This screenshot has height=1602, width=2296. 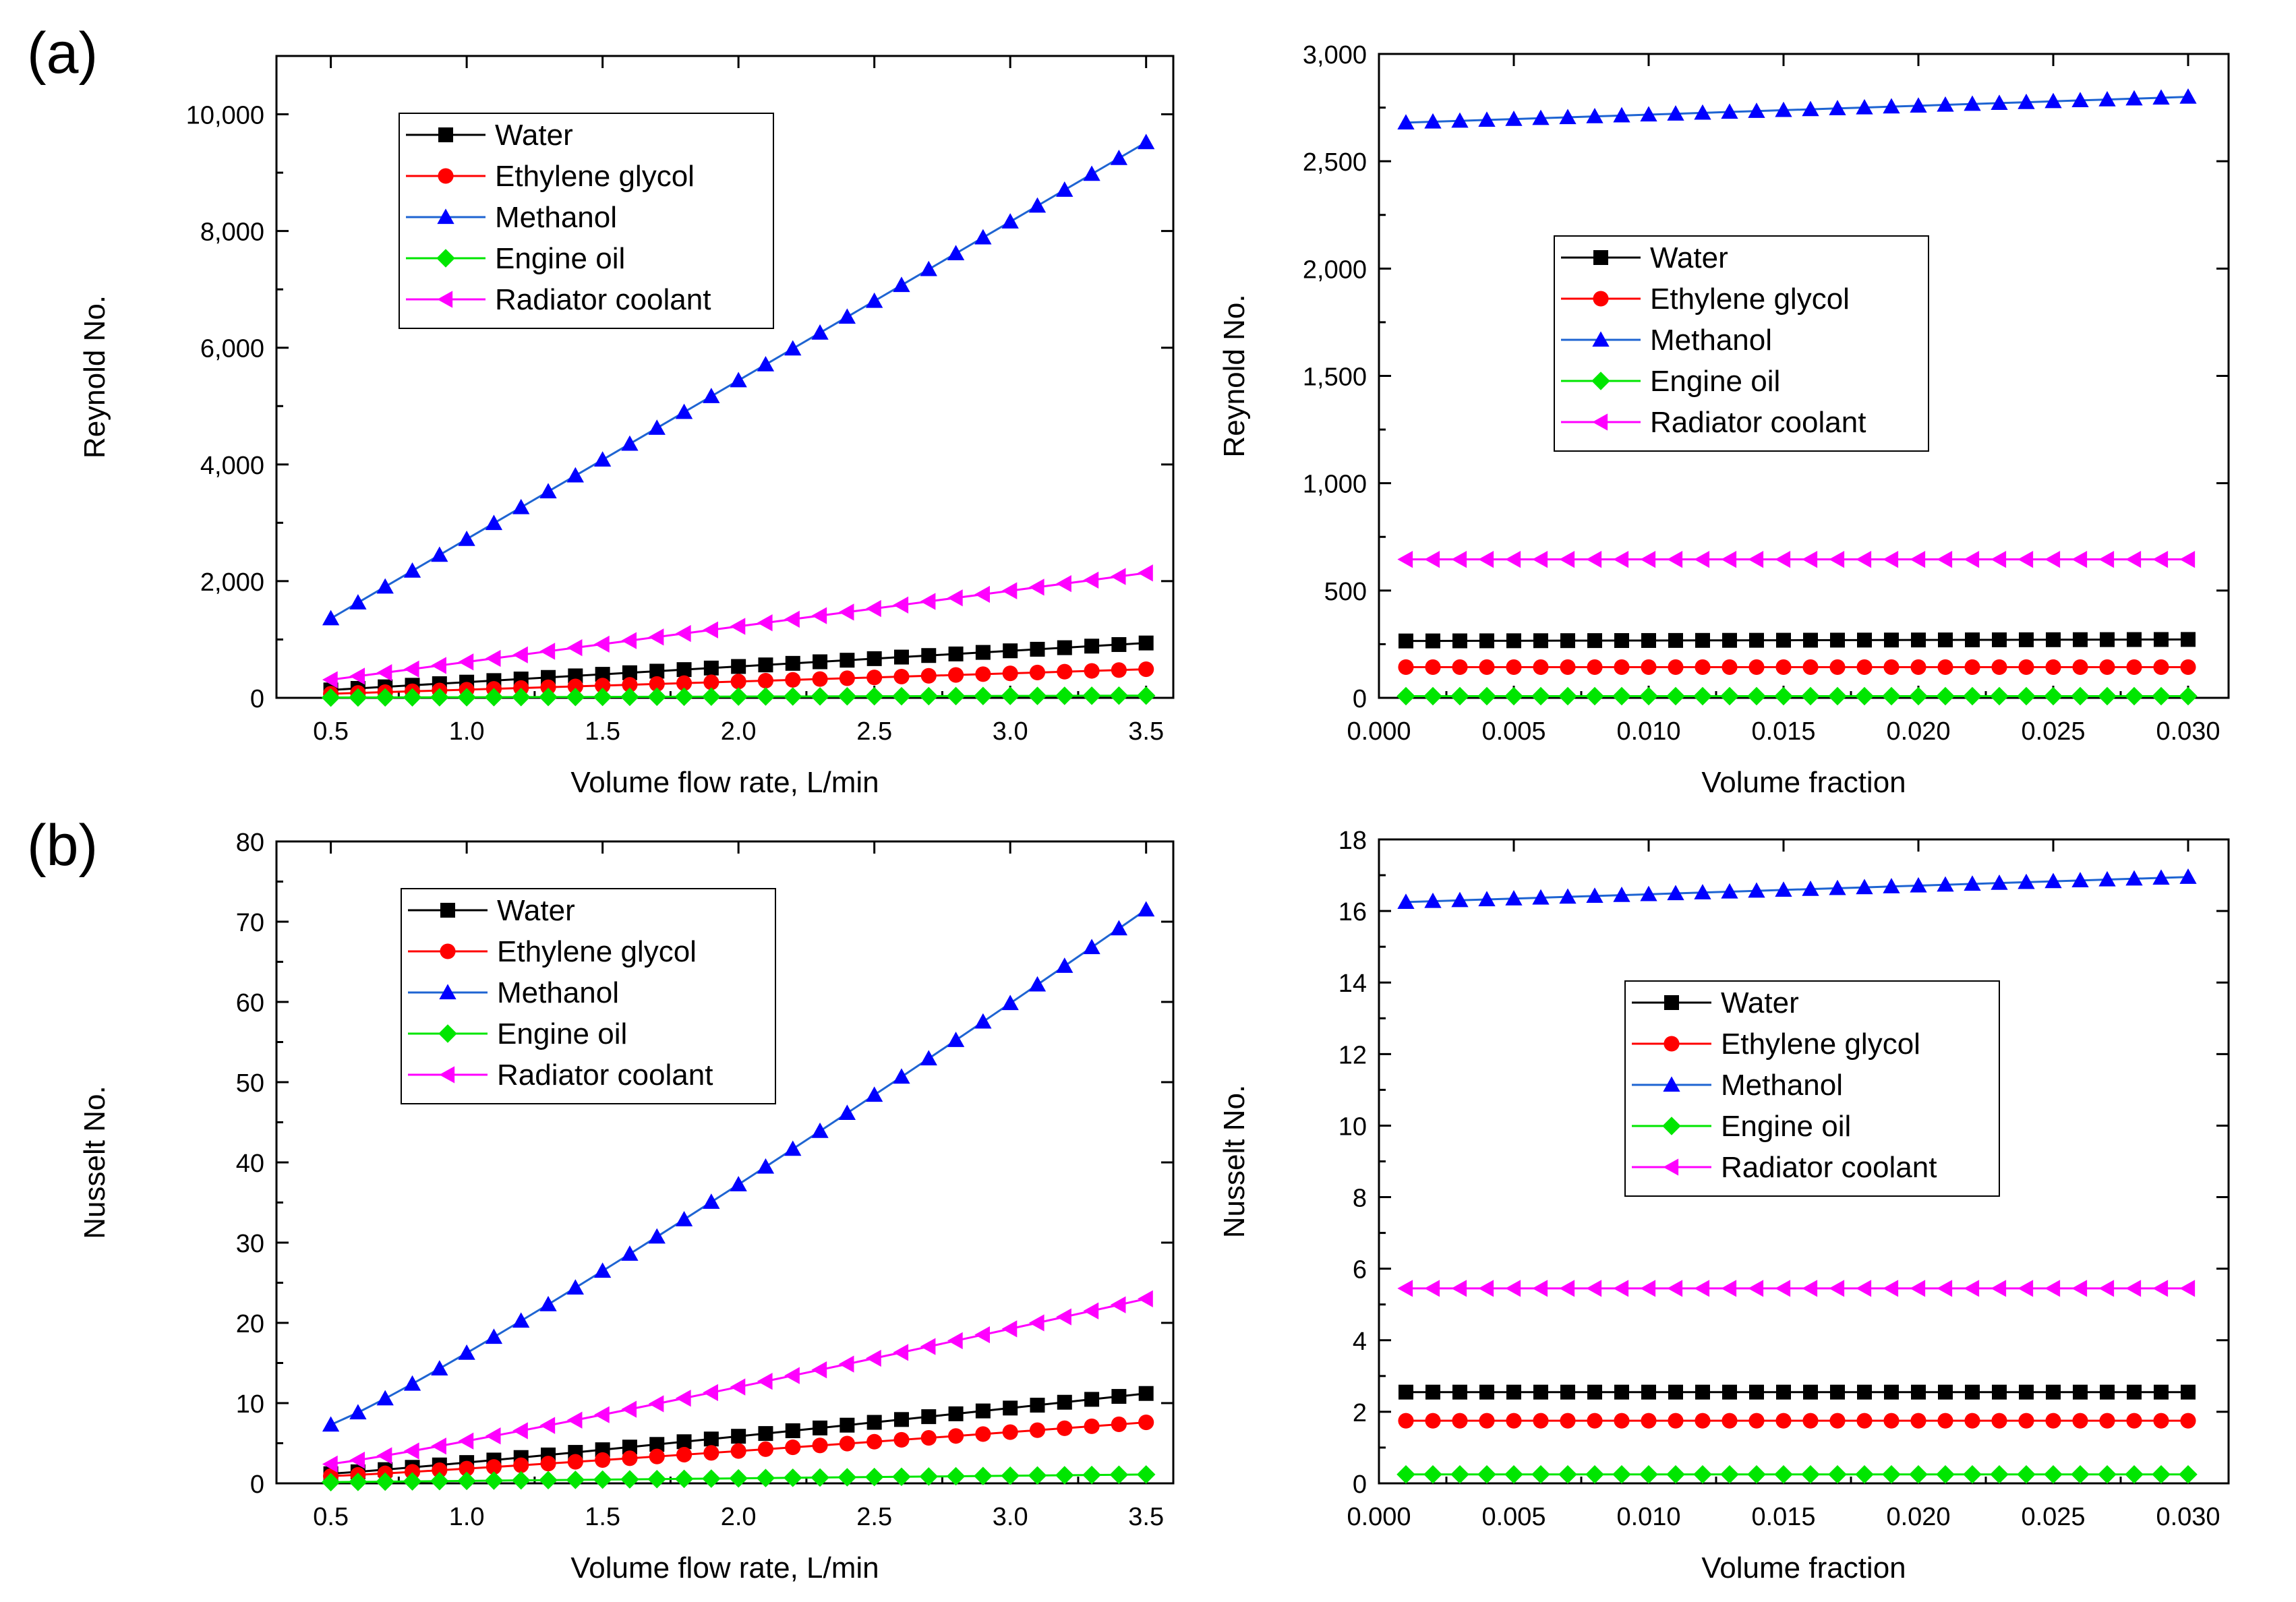 I want to click on legend-item-engine-oil: Engine oil, so click(x=515, y=258).